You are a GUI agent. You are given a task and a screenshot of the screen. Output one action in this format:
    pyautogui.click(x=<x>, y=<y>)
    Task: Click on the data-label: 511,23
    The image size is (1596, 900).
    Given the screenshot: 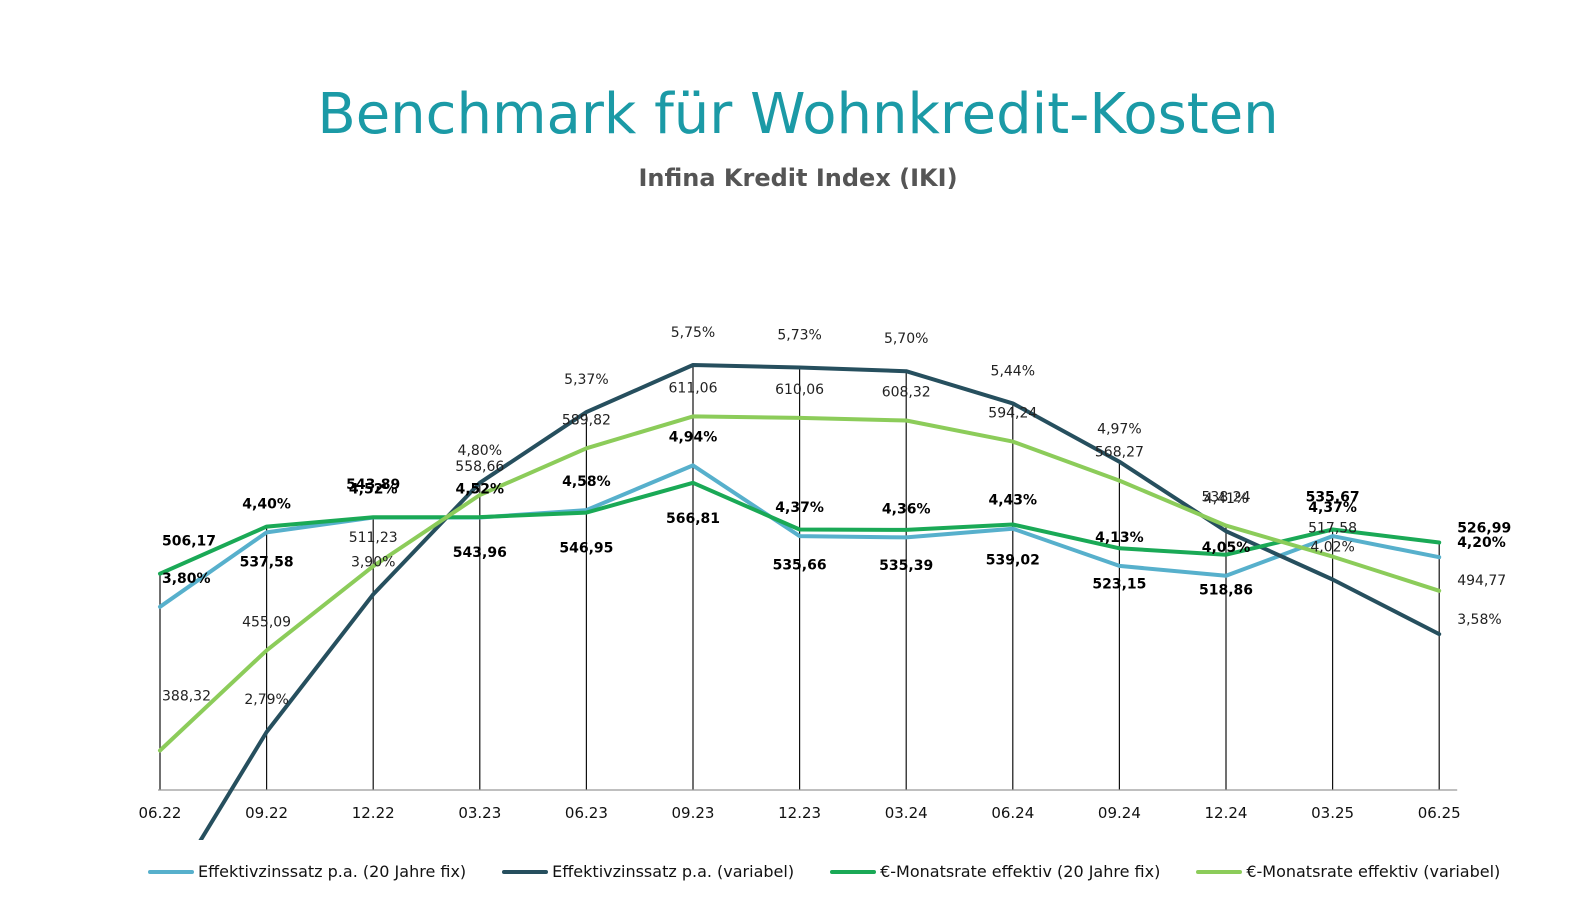 What is the action you would take?
    pyautogui.click(x=373, y=538)
    